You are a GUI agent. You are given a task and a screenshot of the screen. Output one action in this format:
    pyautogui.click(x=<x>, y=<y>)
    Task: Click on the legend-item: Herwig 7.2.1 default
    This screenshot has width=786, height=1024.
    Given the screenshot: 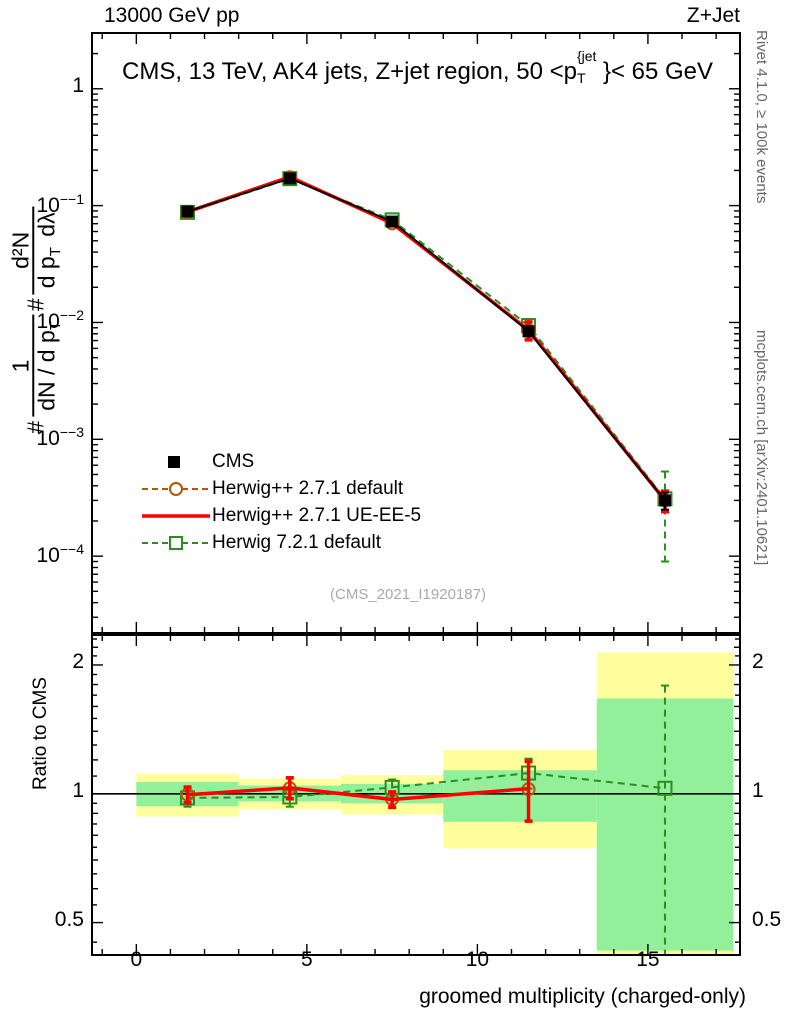 What is the action you would take?
    pyautogui.click(x=280, y=542)
    